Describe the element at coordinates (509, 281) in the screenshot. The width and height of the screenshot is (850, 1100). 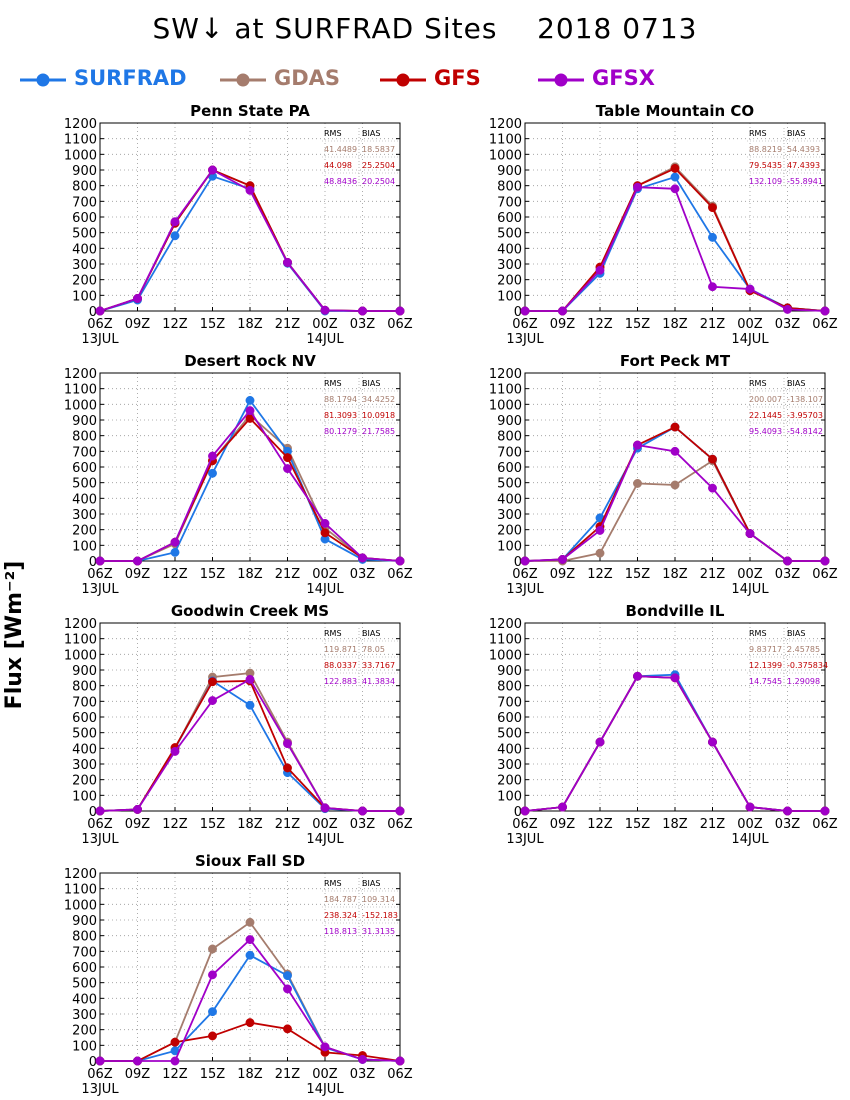
I see `y-tick-label: 200` at that location.